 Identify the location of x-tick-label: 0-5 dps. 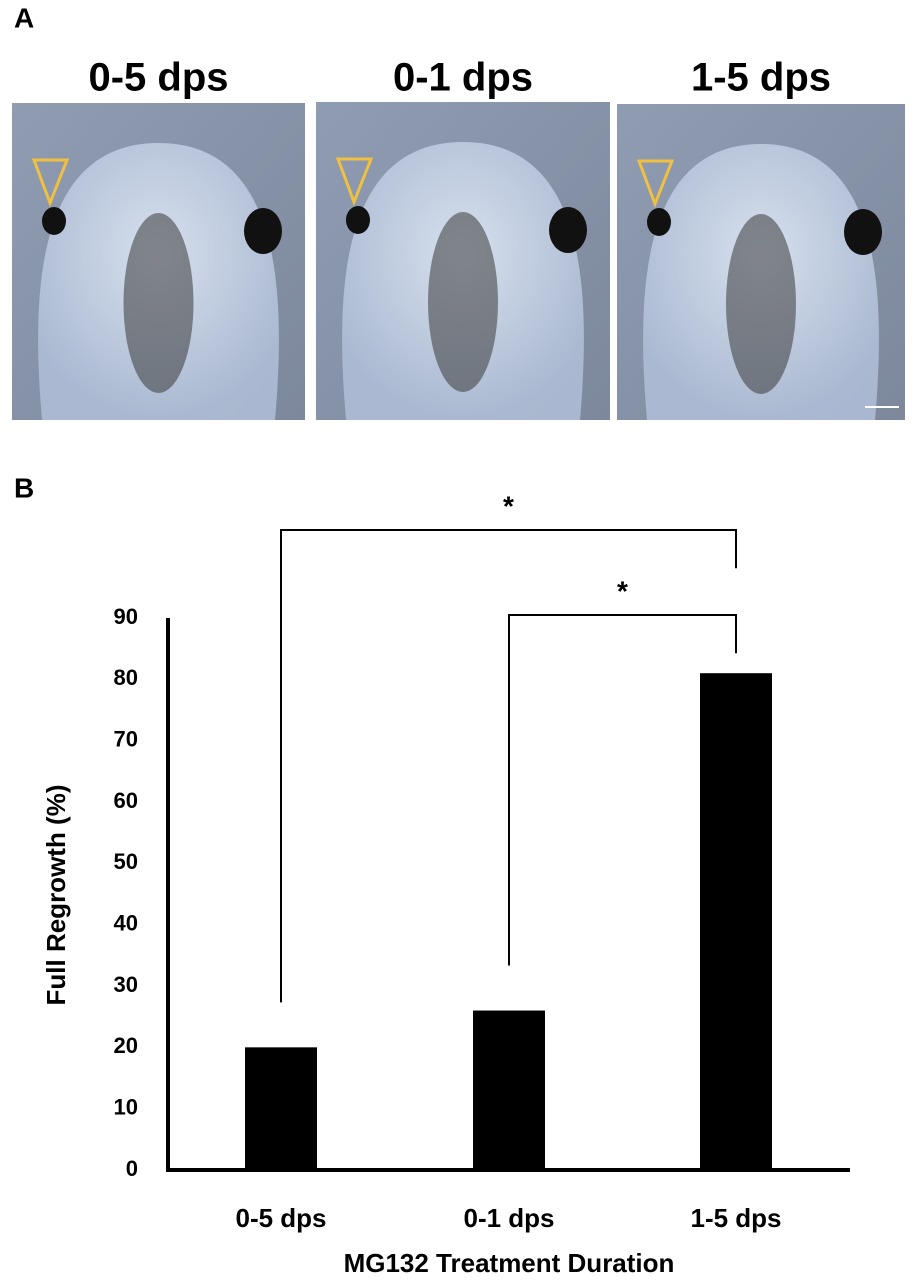
(280, 1218).